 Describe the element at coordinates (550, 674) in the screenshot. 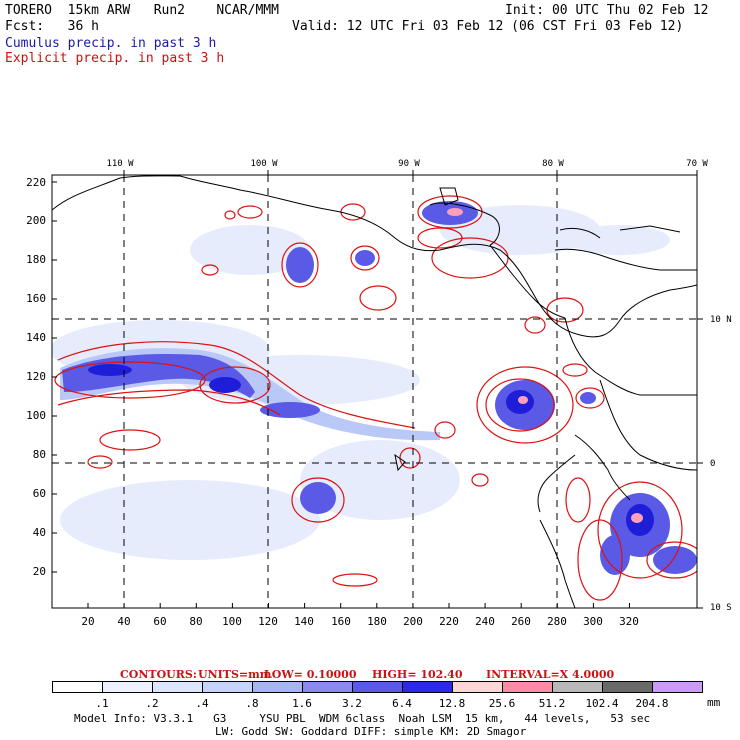

I see `contours-interval: INTERVAL=X 4.0000` at that location.